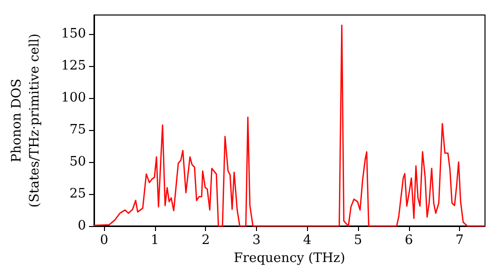 The width and height of the screenshot is (500, 280). I want to click on x-tick-label: 3, so click(256, 240).